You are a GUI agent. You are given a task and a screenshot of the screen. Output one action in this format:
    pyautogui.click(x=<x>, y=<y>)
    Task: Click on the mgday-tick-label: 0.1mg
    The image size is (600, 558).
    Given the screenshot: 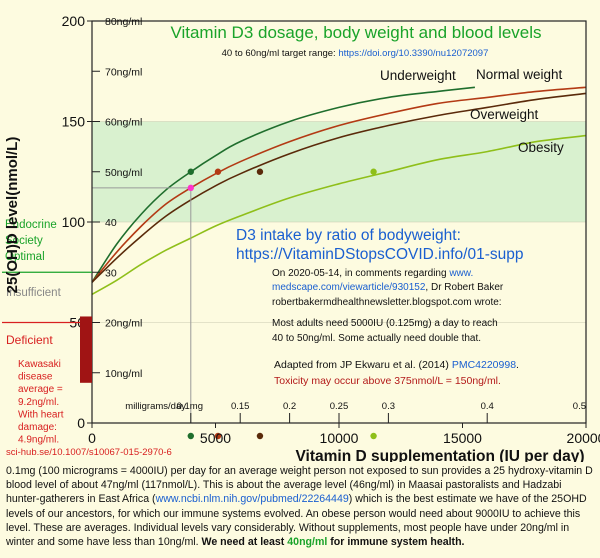 What is the action you would take?
    pyautogui.click(x=190, y=406)
    